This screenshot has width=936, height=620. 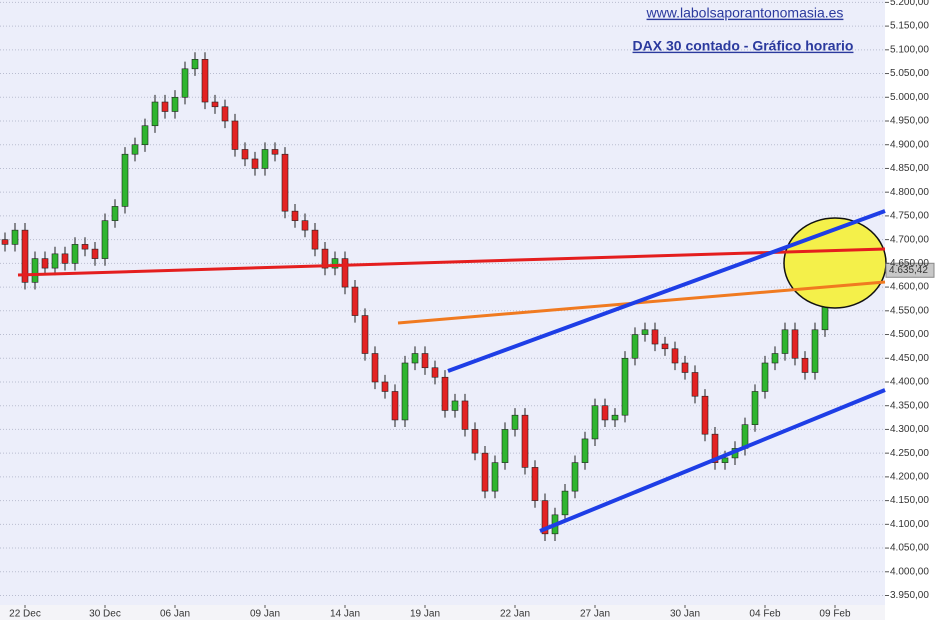 What do you see at coordinates (909, 334) in the screenshot?
I see `y-tick-label: 4.500,00` at bounding box center [909, 334].